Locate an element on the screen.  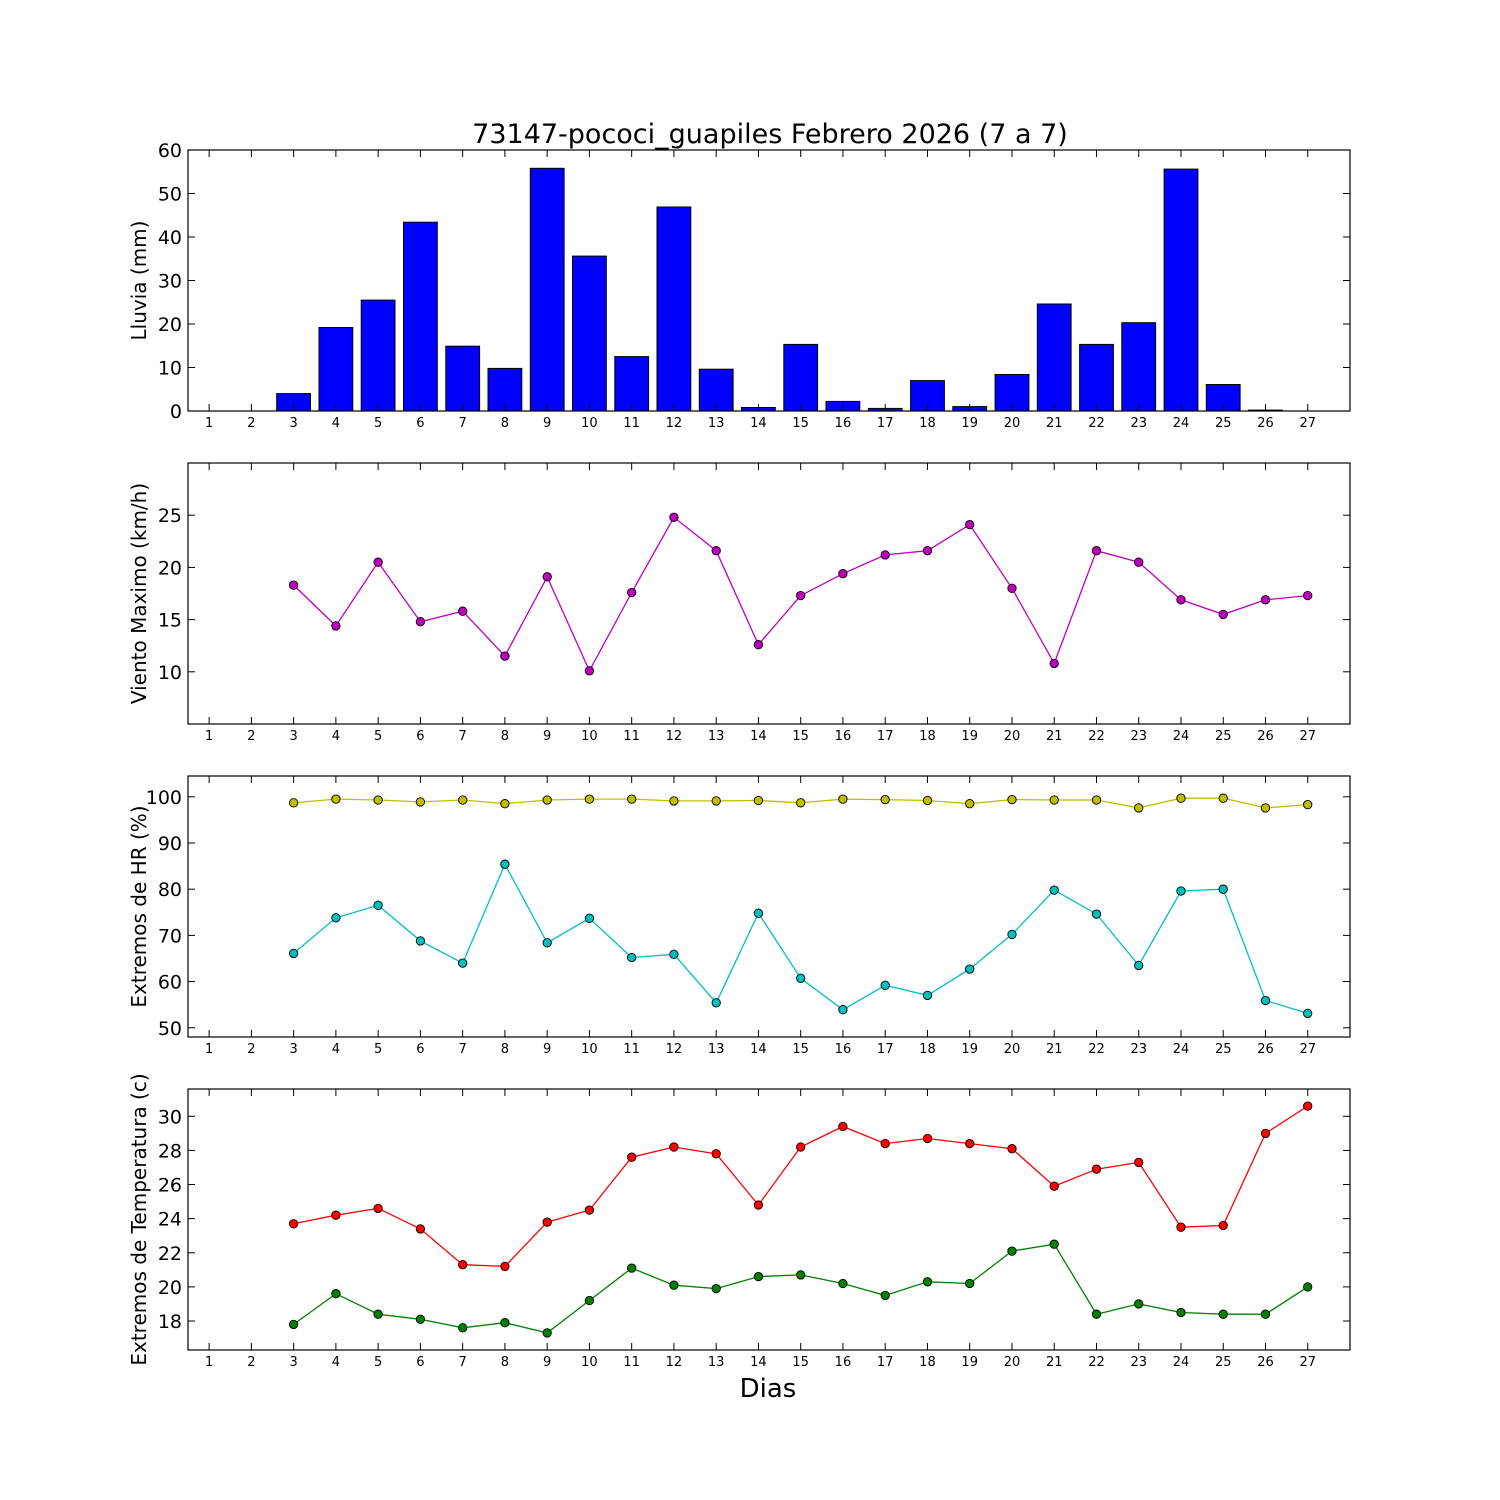
temperature-xtick-label-24: 24 is located at coordinates (1181, 1362).